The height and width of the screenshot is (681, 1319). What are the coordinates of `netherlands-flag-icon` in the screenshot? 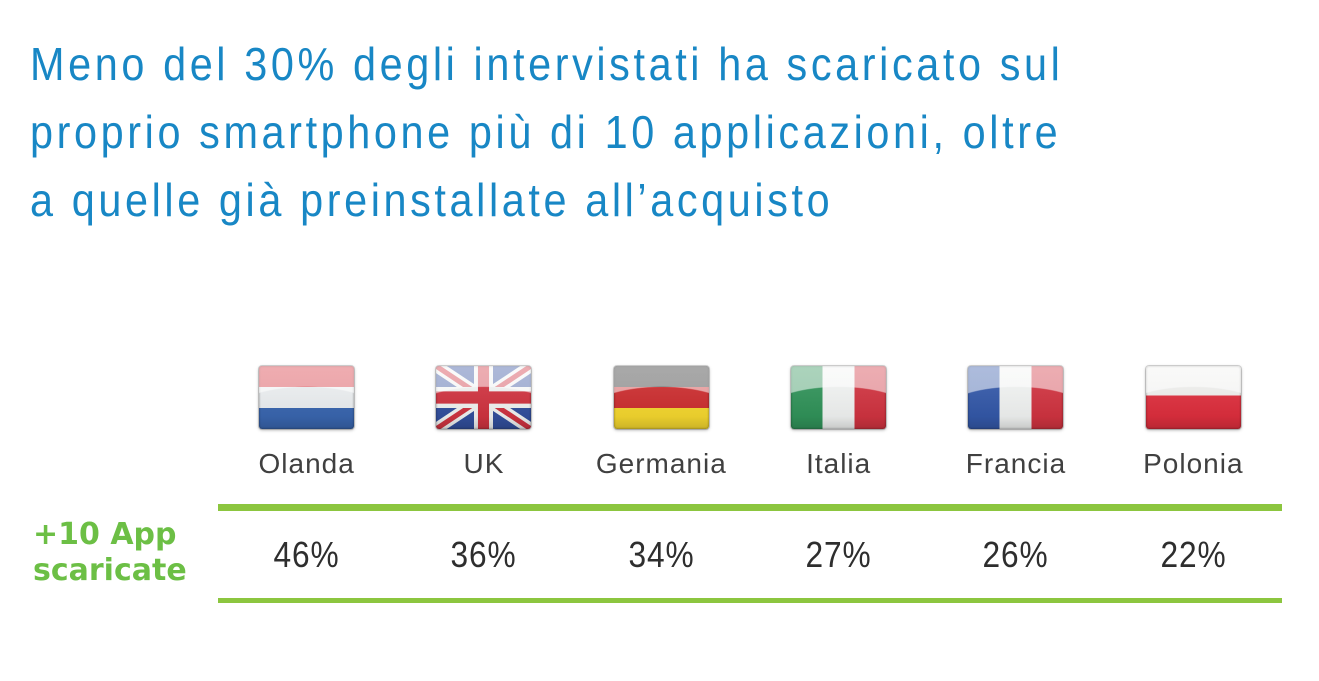 It's located at (307, 397).